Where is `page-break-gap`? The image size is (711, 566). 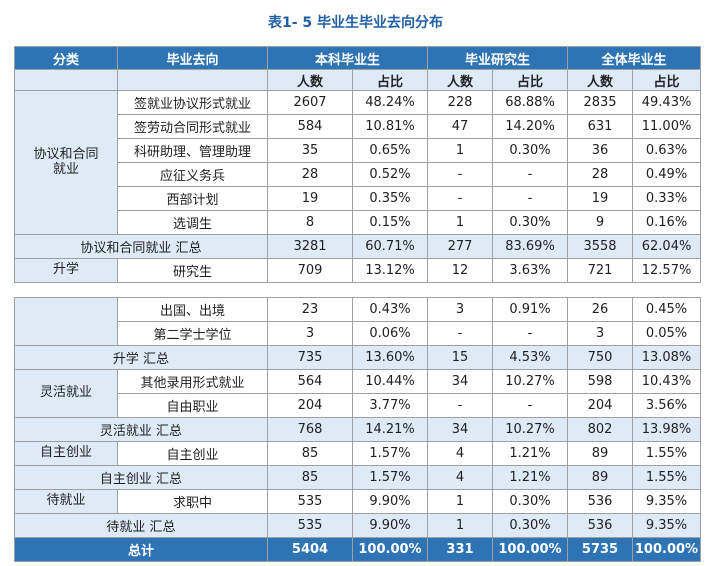
page-break-gap is located at coordinates (355, 290).